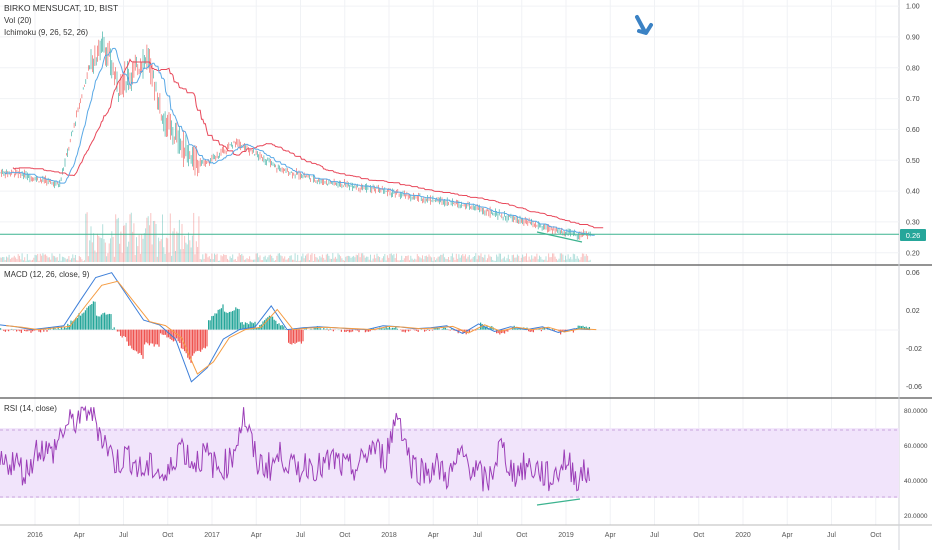 The width and height of the screenshot is (932, 550). What do you see at coordinates (61, 8) in the screenshot?
I see `symbol-title: BIRKO MENSUCAT, 1D, BIST` at bounding box center [61, 8].